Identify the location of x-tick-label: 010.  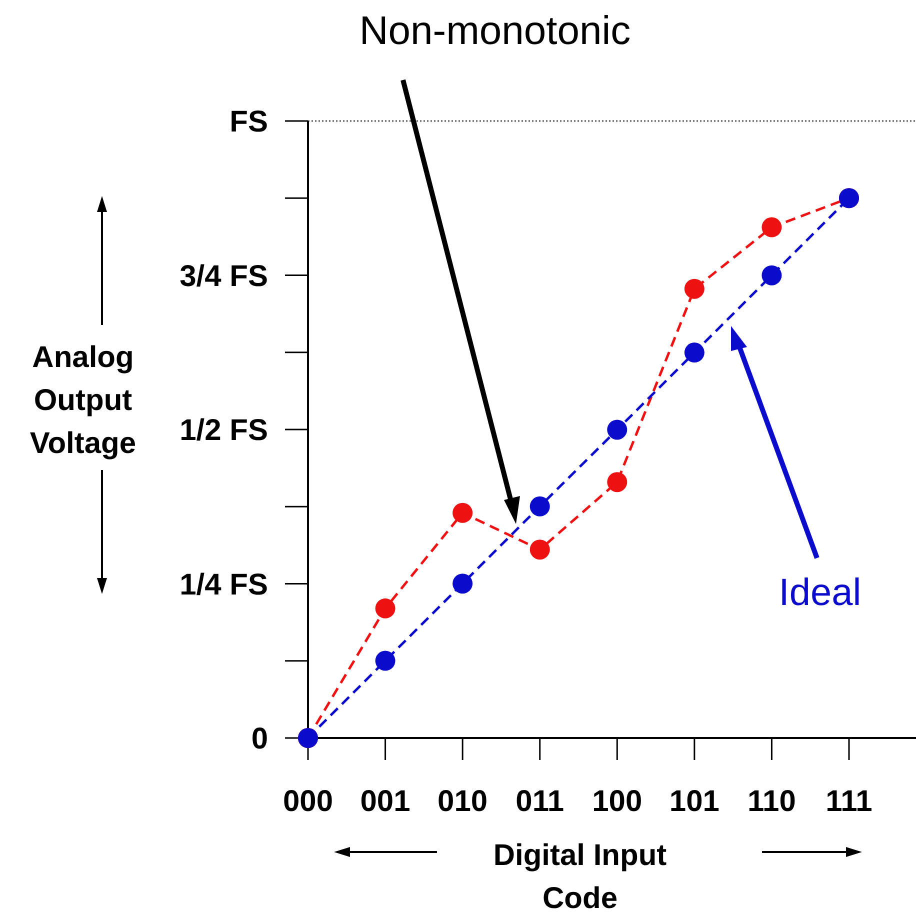
(463, 801).